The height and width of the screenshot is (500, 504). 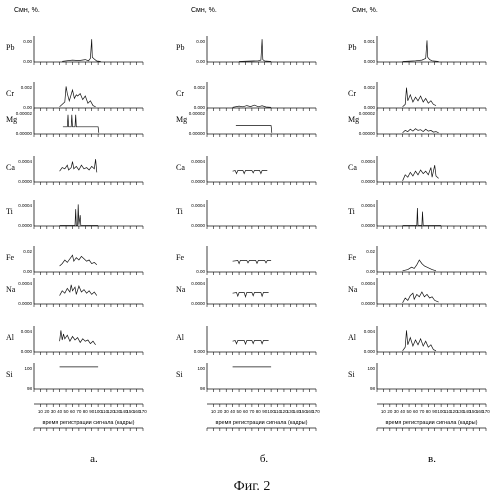 What do you see at coordinates (365, 10) in the screenshot?
I see `y-axis-label: Смн, %.` at bounding box center [365, 10].